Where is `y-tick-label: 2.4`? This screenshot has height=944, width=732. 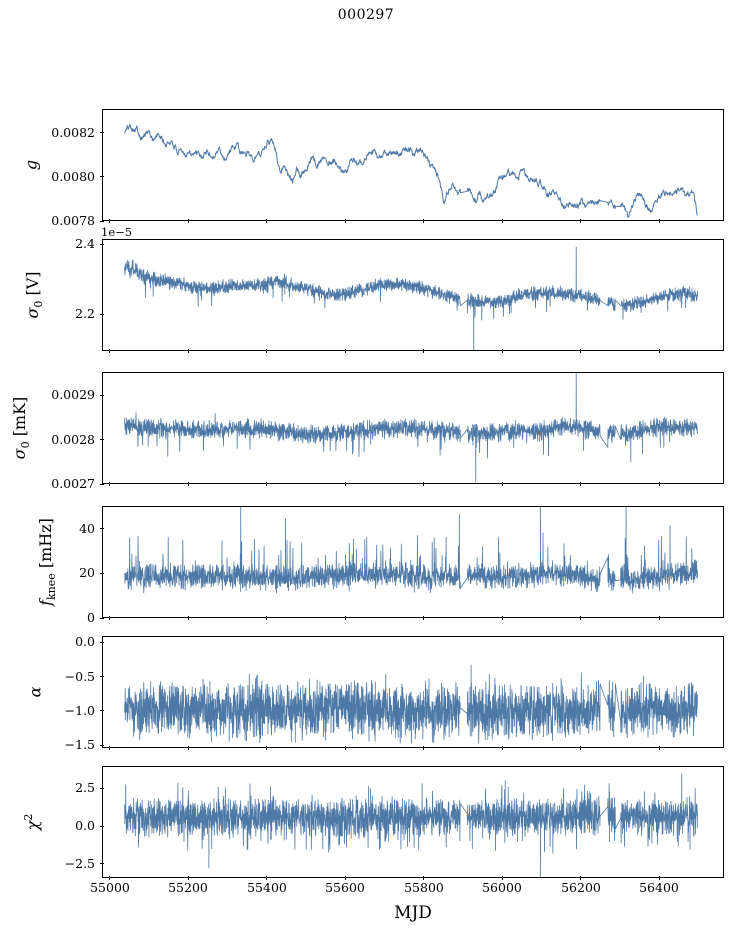
y-tick-label: 2.4 is located at coordinates (85, 243).